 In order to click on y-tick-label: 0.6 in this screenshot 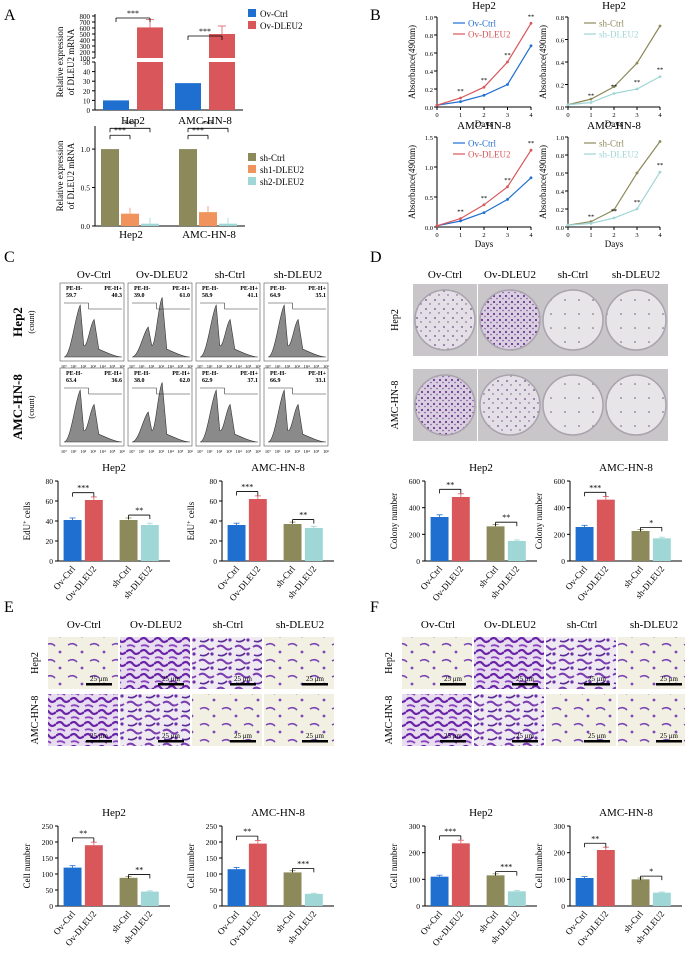, I will do `click(560, 41)`.